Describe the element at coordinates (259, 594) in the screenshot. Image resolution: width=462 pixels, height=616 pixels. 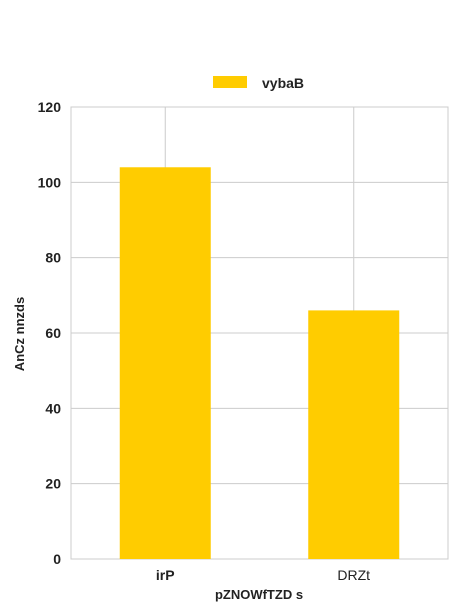
I see `x-axis-title: pZNOWfTZD s` at that location.